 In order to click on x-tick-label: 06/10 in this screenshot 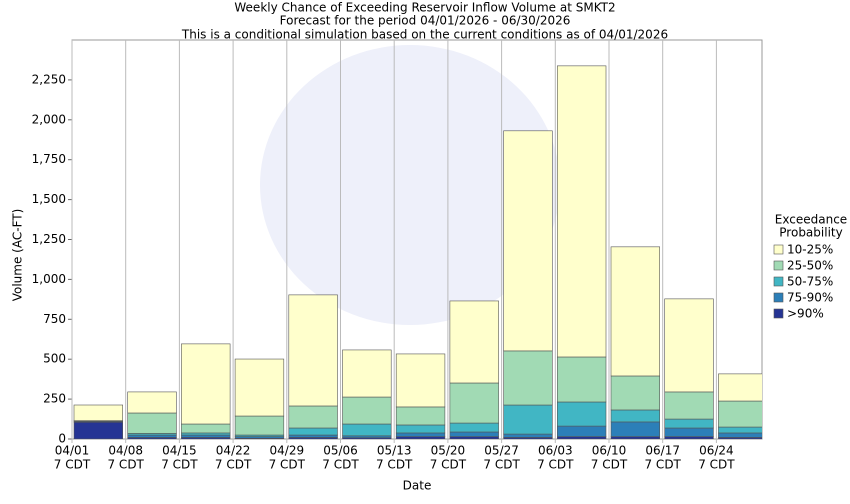, I will do `click(609, 451)`.